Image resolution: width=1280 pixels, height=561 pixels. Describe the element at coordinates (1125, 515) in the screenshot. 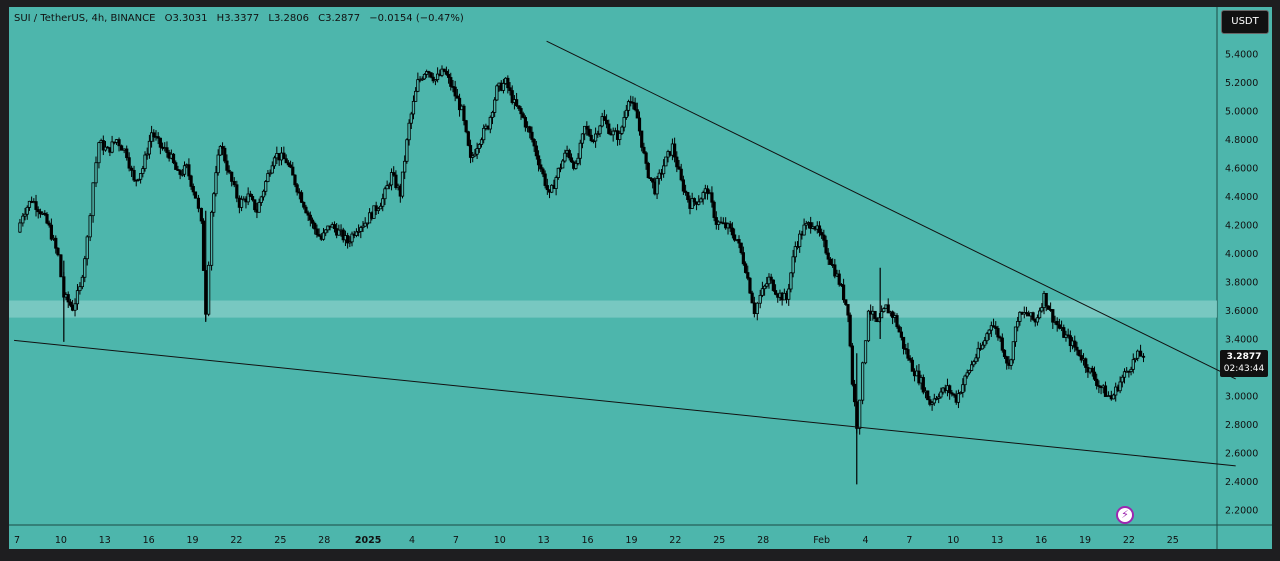

I see `lightning-icon: ⚡` at that location.